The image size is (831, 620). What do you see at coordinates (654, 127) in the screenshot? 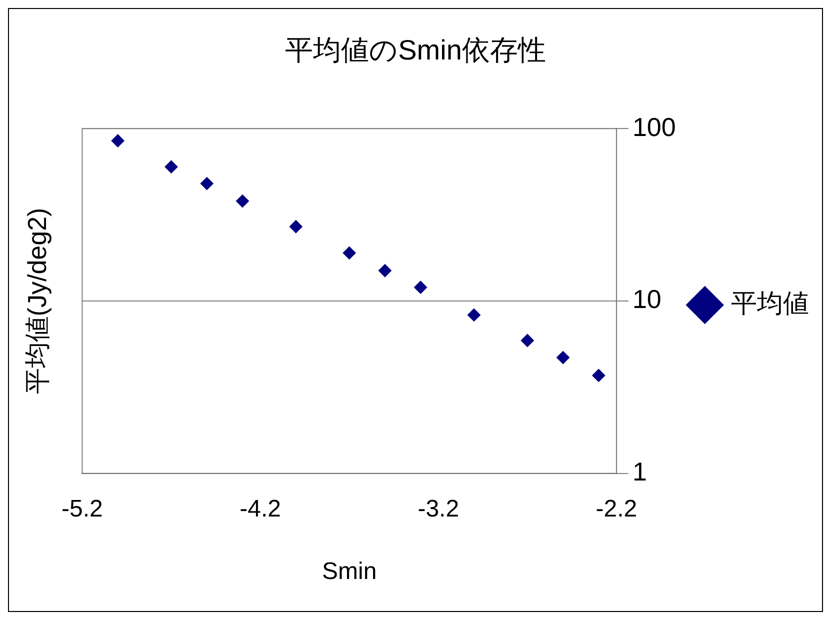
I see `y-tick-label: 100` at bounding box center [654, 127].